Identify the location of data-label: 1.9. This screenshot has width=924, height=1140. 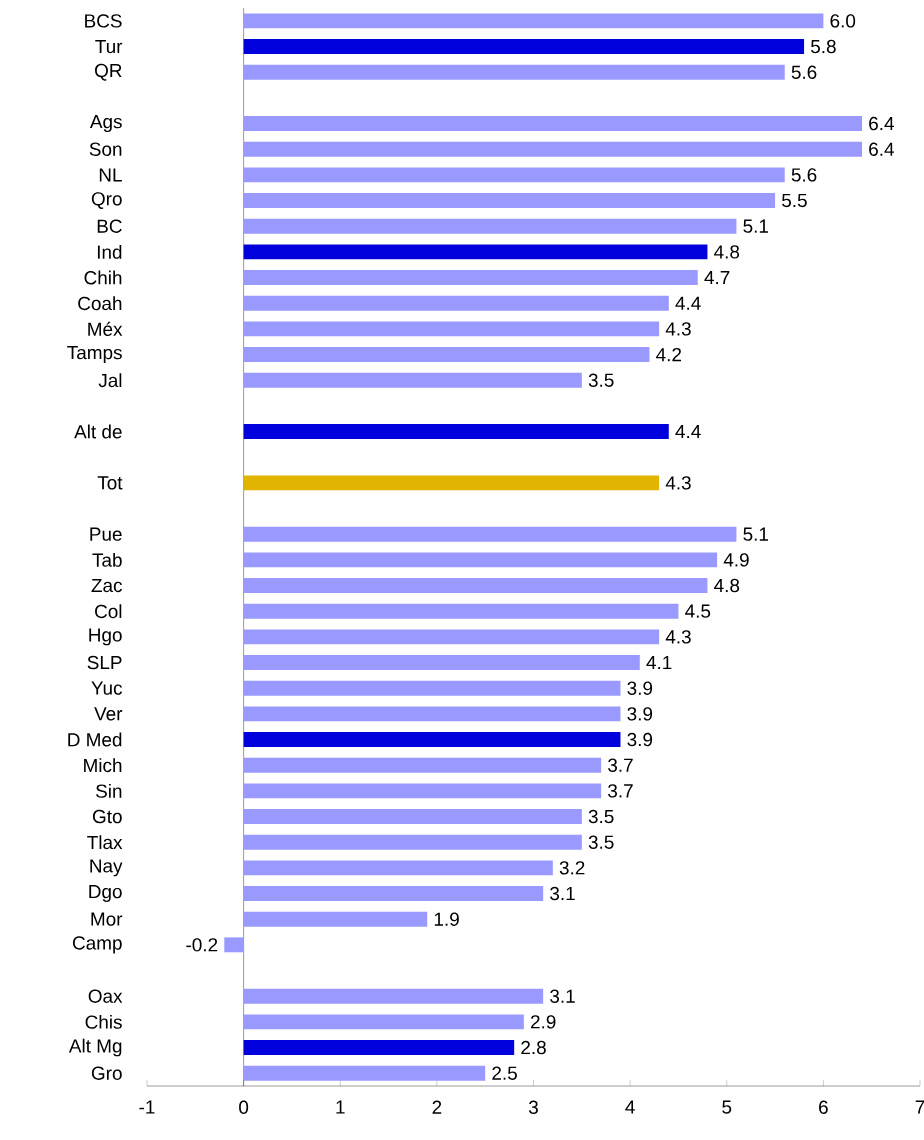
(446, 919).